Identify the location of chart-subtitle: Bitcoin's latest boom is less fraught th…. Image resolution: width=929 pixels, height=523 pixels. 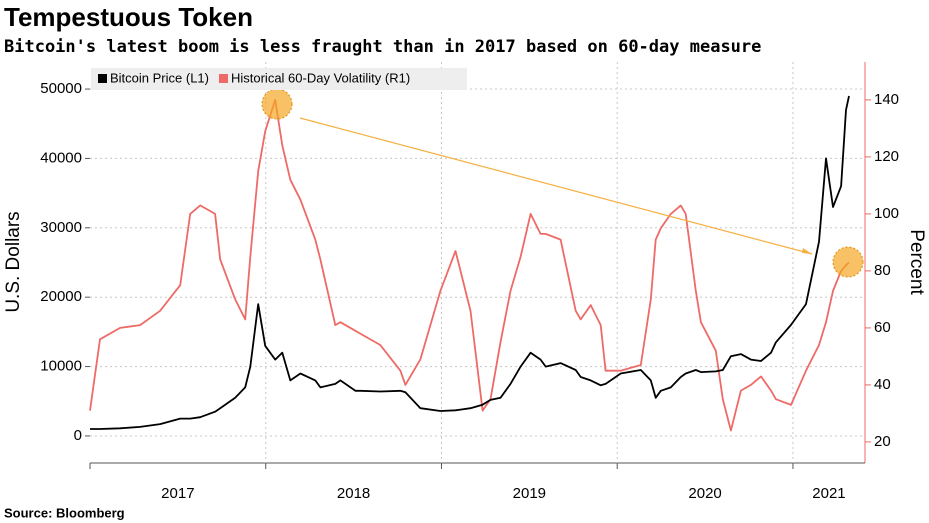
(382, 47).